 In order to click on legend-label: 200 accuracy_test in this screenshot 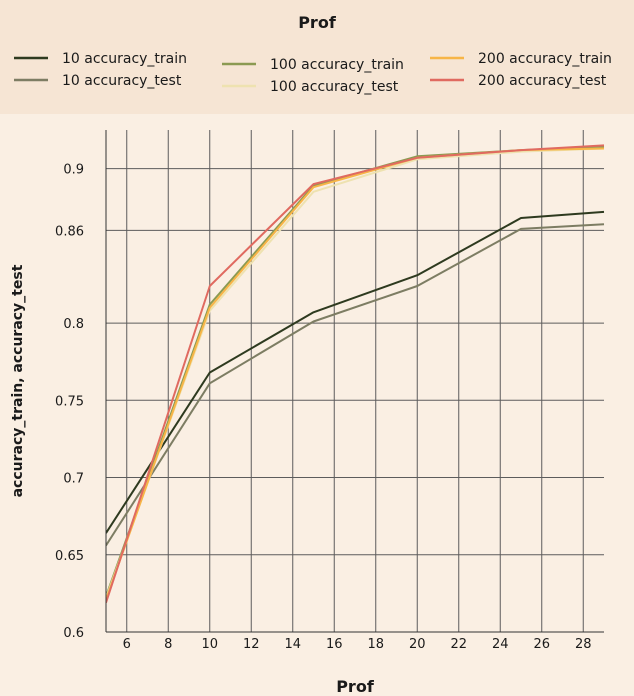, I will do `click(542, 81)`.